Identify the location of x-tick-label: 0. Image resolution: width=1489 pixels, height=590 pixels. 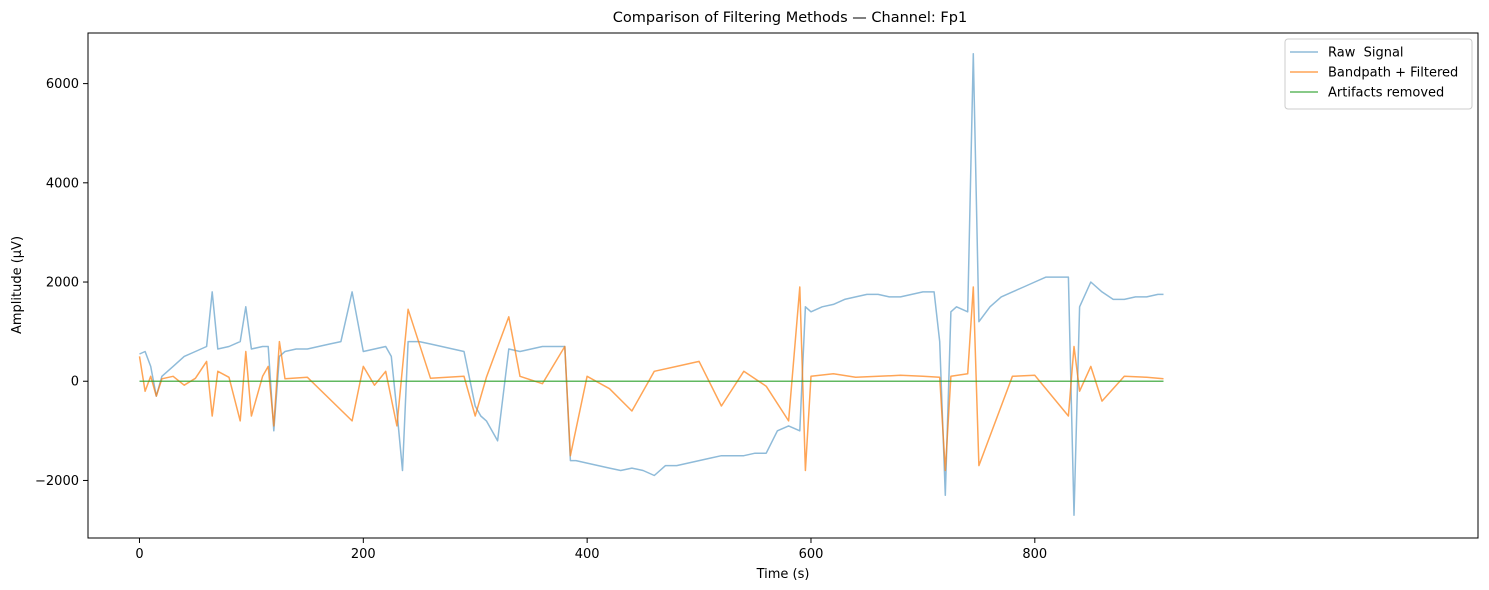
(139, 554).